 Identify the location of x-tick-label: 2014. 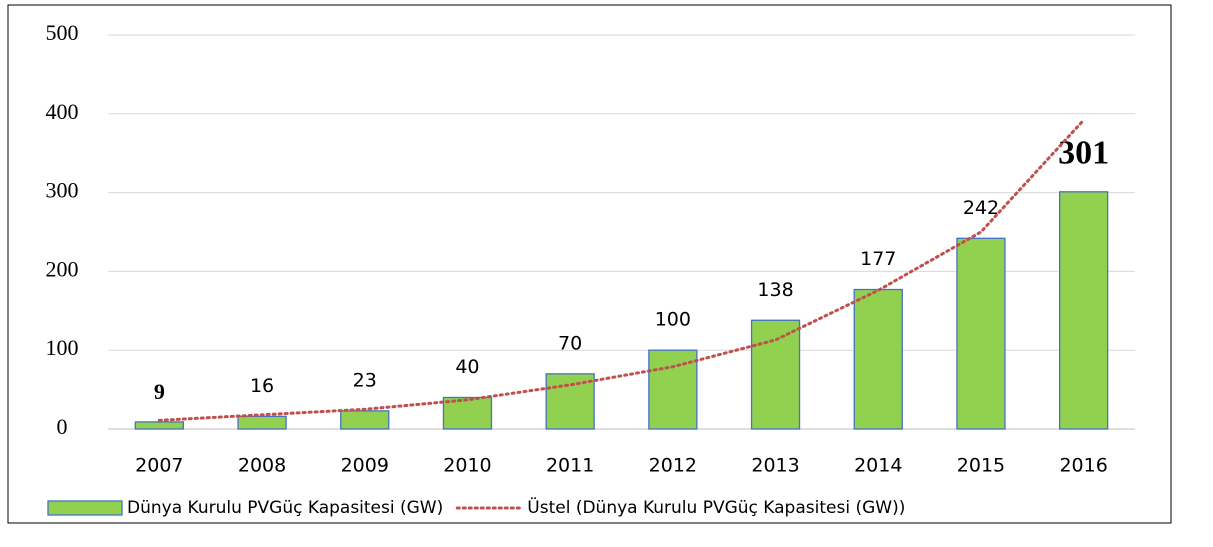
(878, 466).